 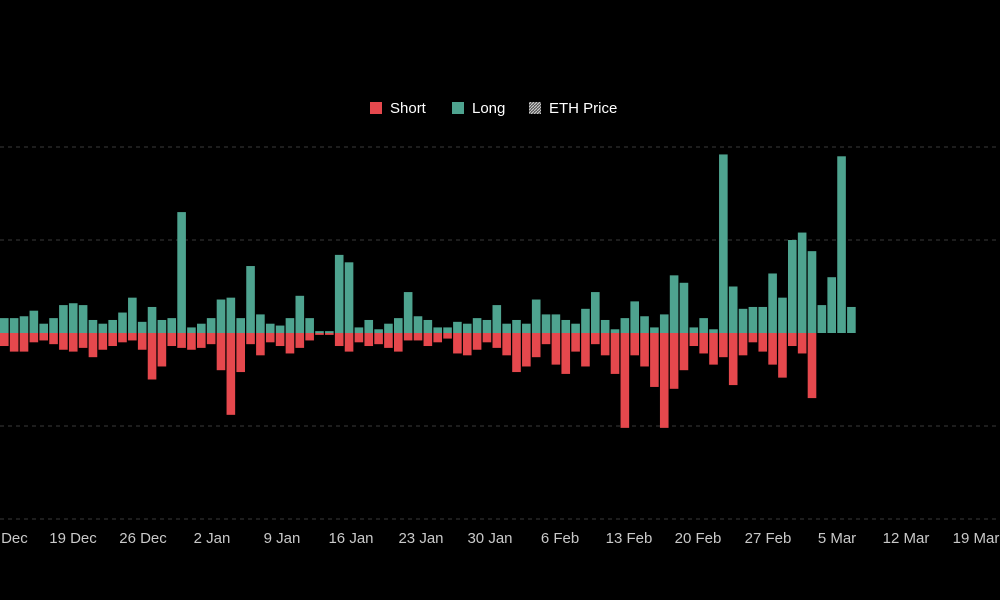 What do you see at coordinates (906, 538) in the screenshot?
I see `x-tick-label: 12 Mar` at bounding box center [906, 538].